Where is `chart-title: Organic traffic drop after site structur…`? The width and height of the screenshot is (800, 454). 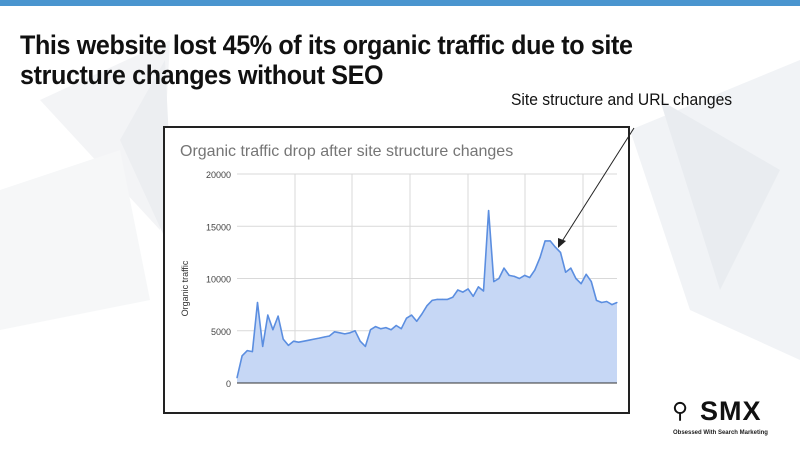 chart-title: Organic traffic drop after site structur… is located at coordinates (347, 151).